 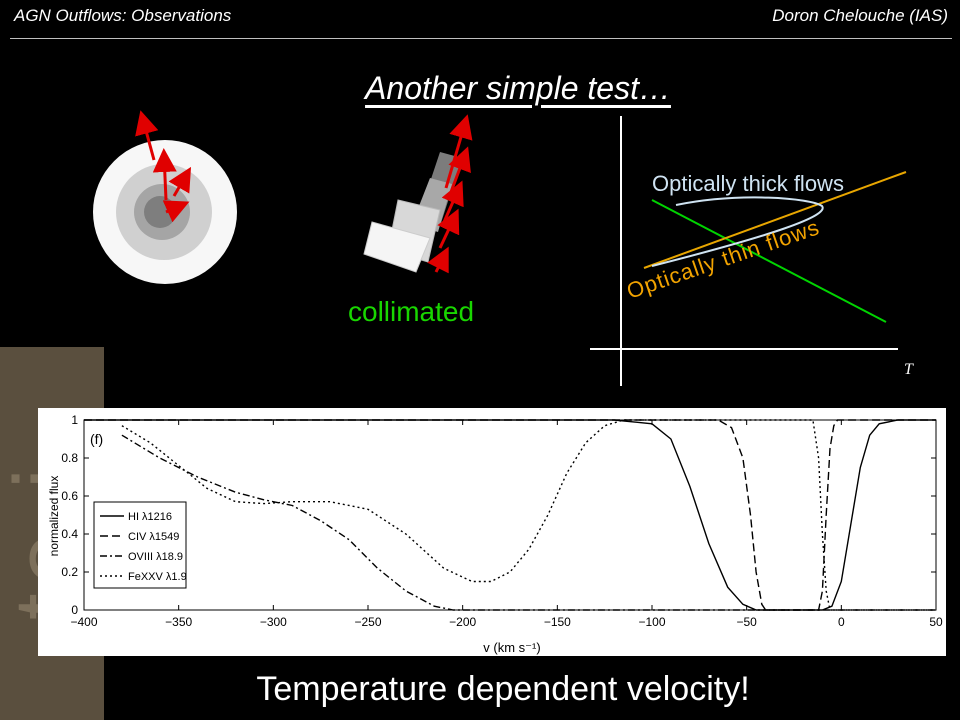 I want to click on x-axis-label: v (km s⁻¹), so click(x=511, y=647).